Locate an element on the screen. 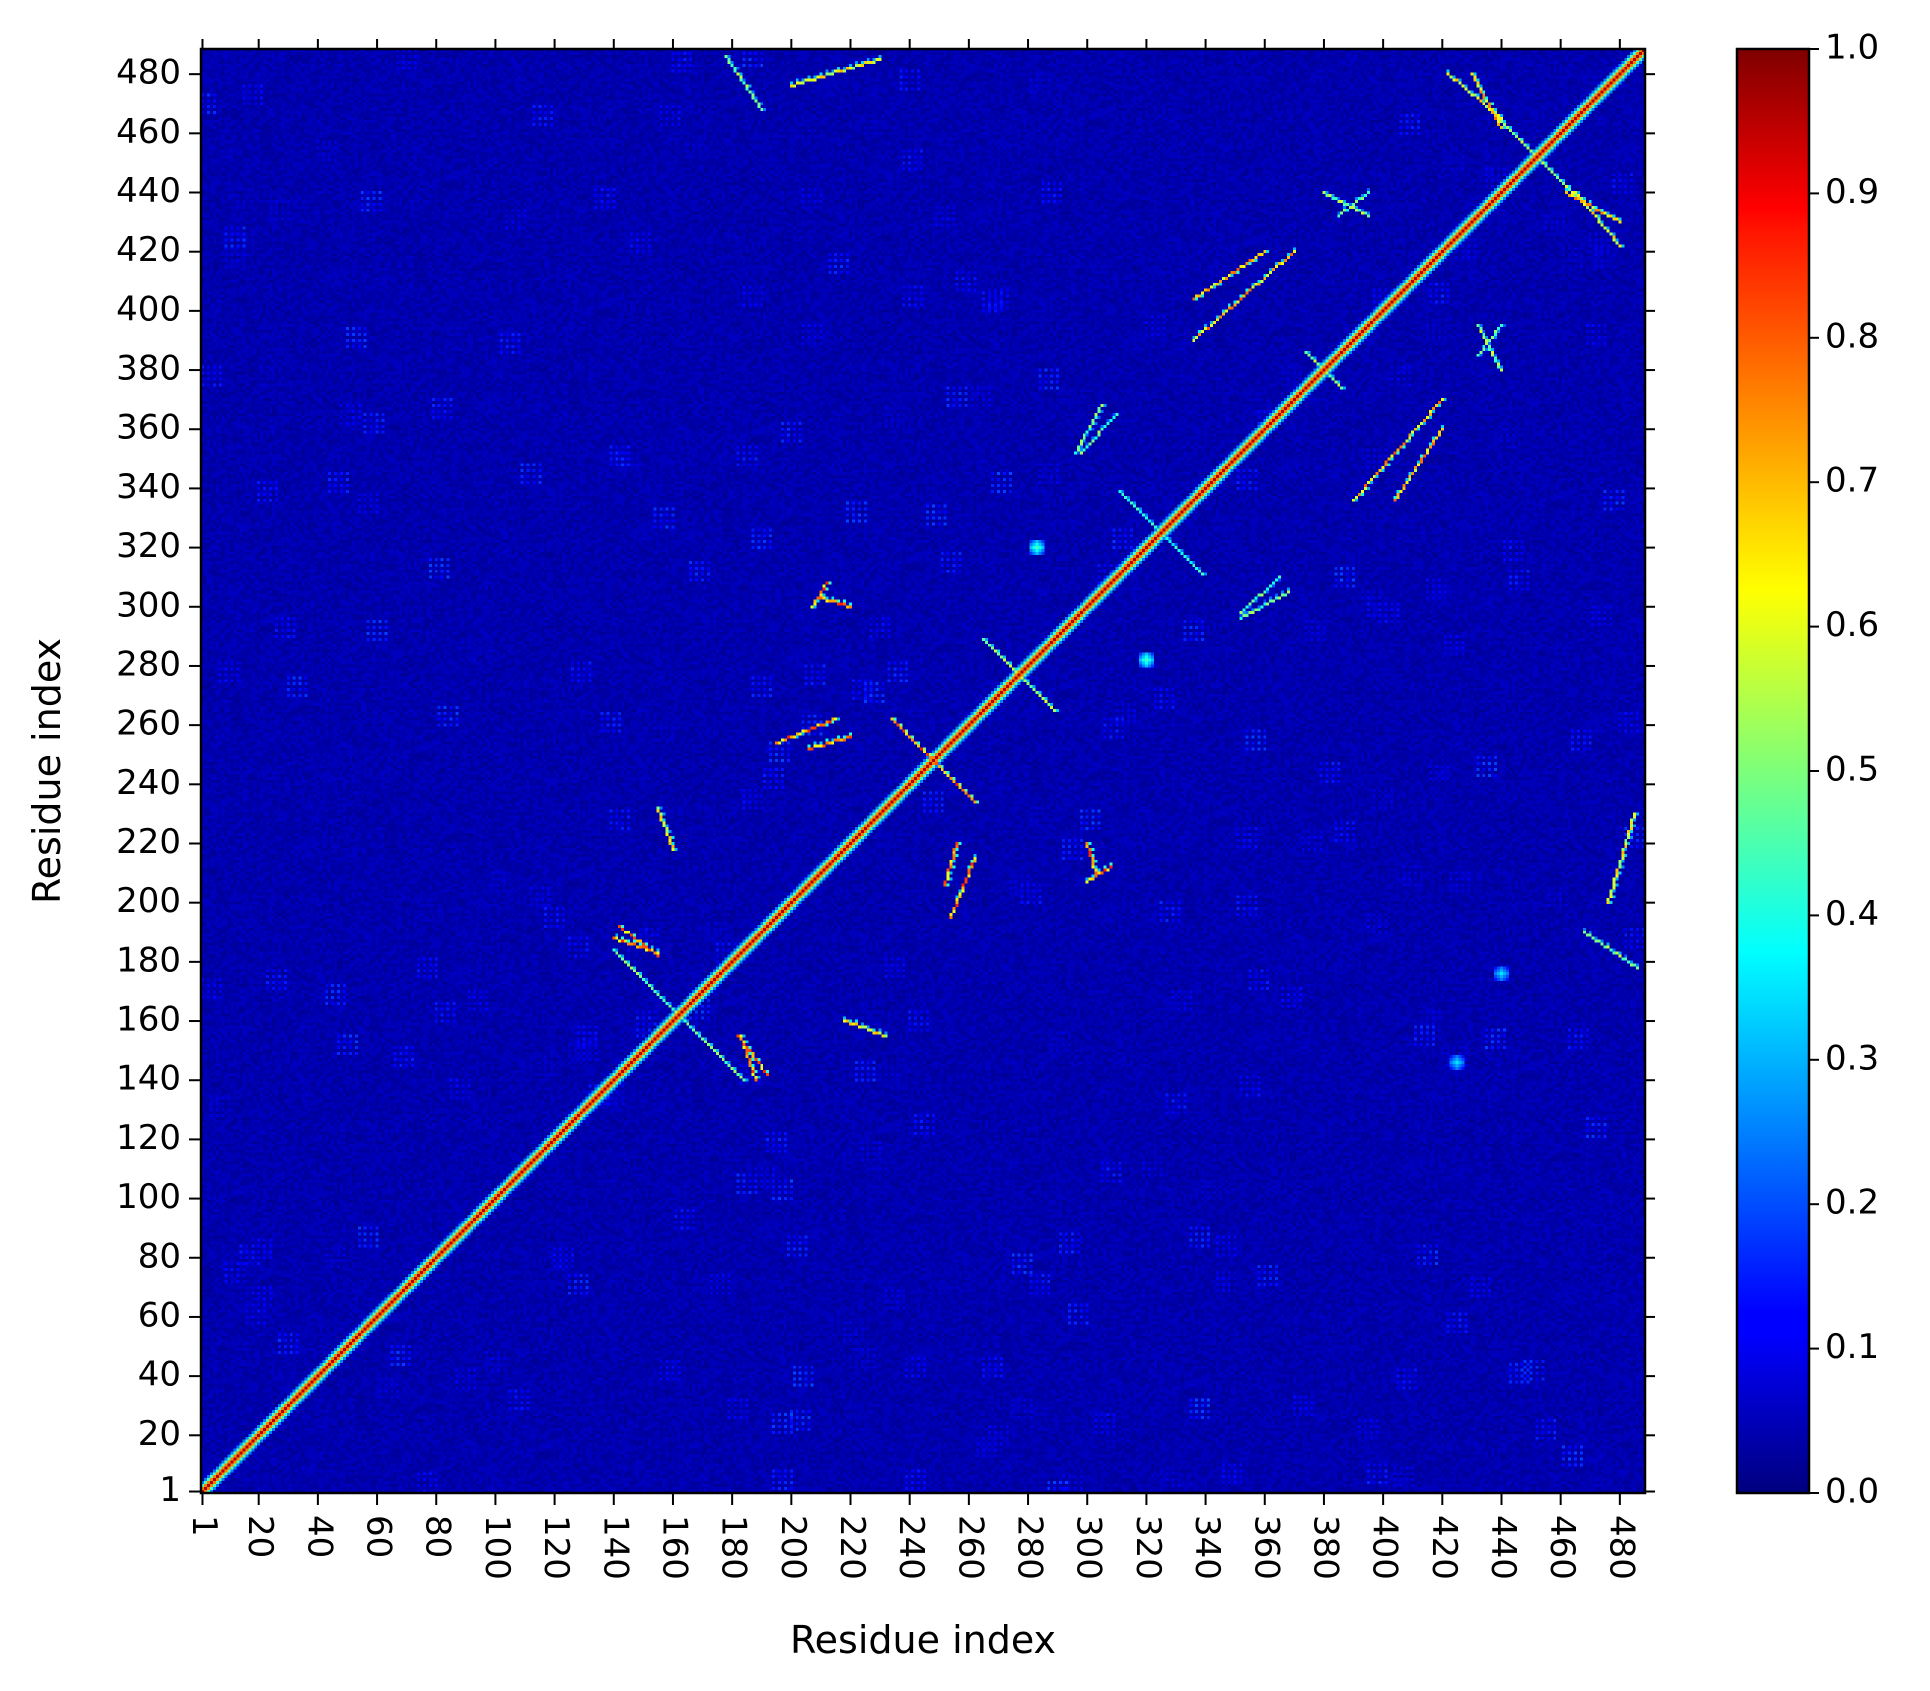 This screenshot has width=1930, height=1691. y-tick-label: 240 is located at coordinates (148, 783).